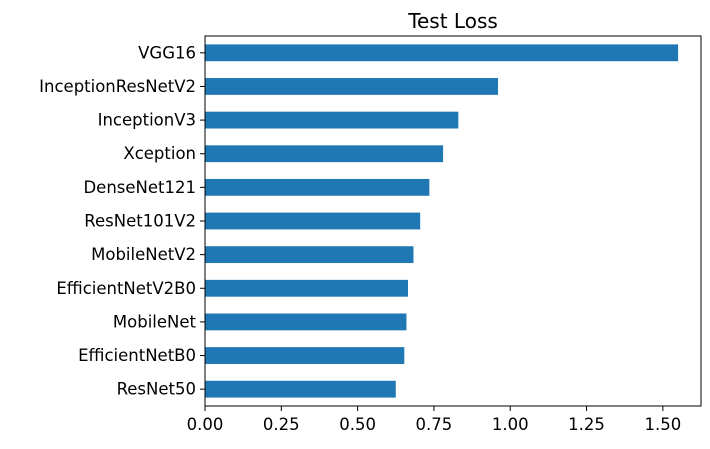 Image resolution: width=710 pixels, height=449 pixels. What do you see at coordinates (126, 288) in the screenshot?
I see `y-tick-label: EfficientNetV2B0` at bounding box center [126, 288].